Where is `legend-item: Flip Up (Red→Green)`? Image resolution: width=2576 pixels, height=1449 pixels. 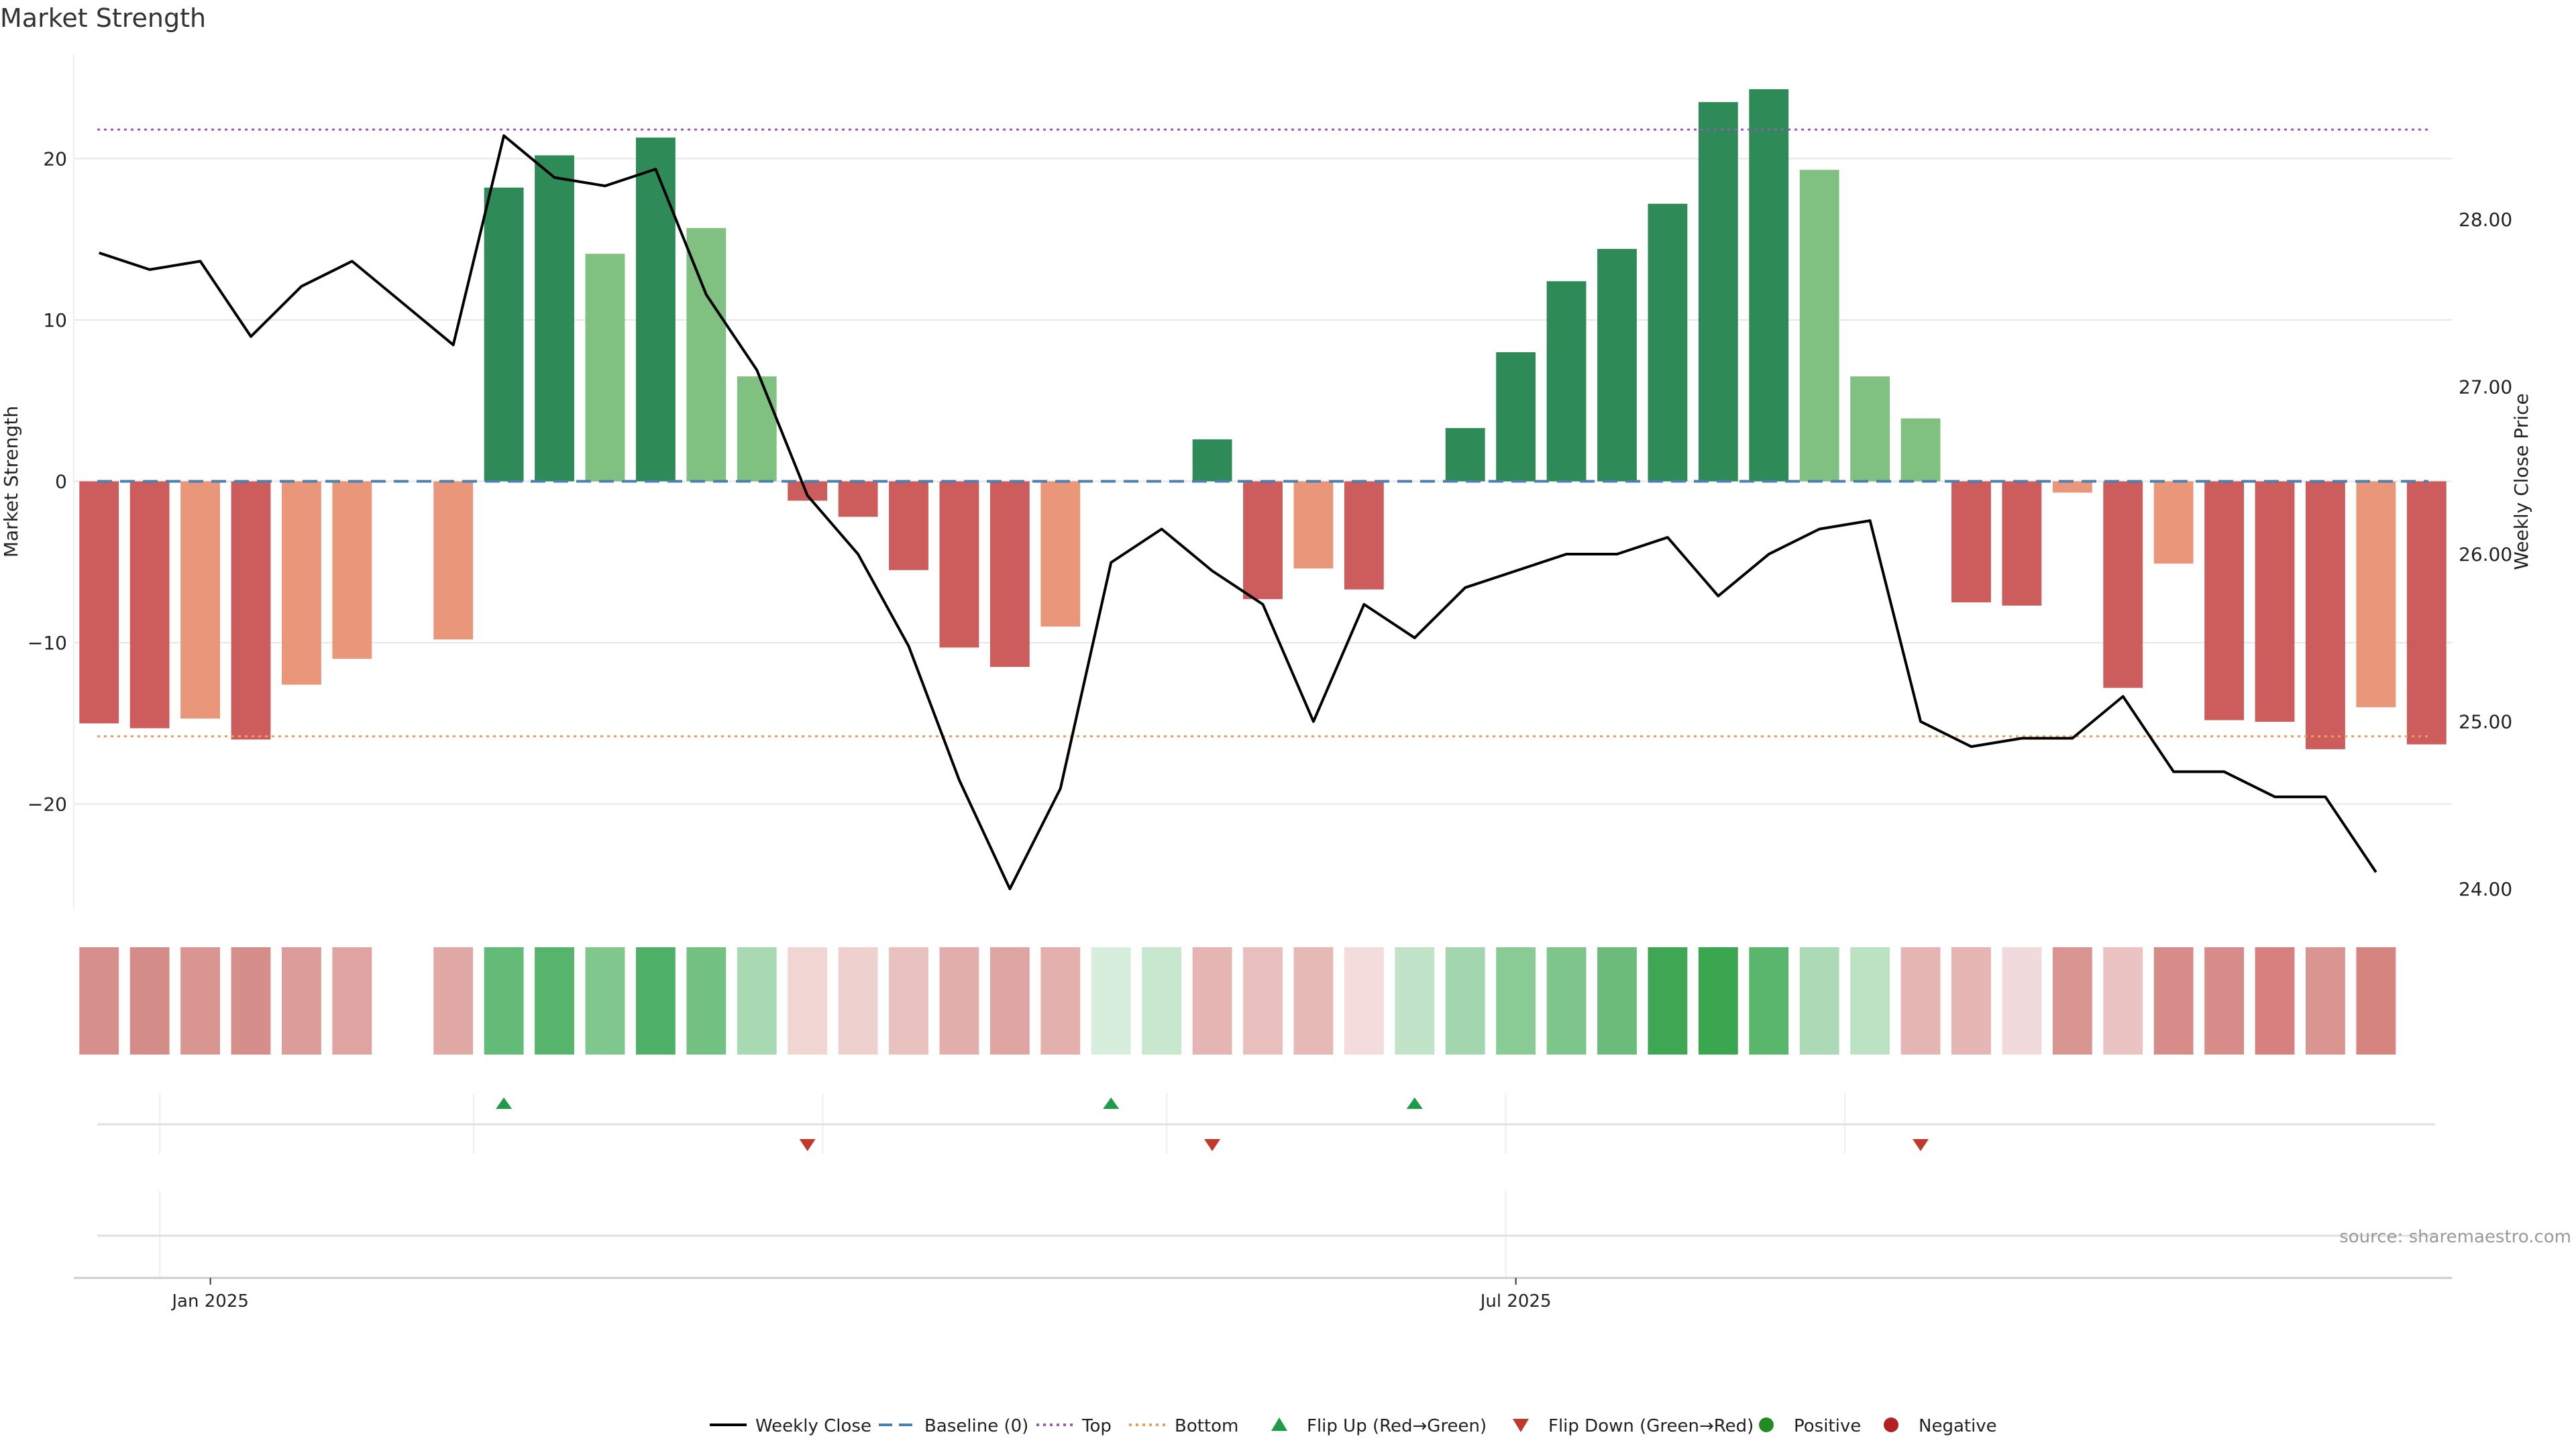 legend-item: Flip Up (Red→Green) is located at coordinates (1379, 1426).